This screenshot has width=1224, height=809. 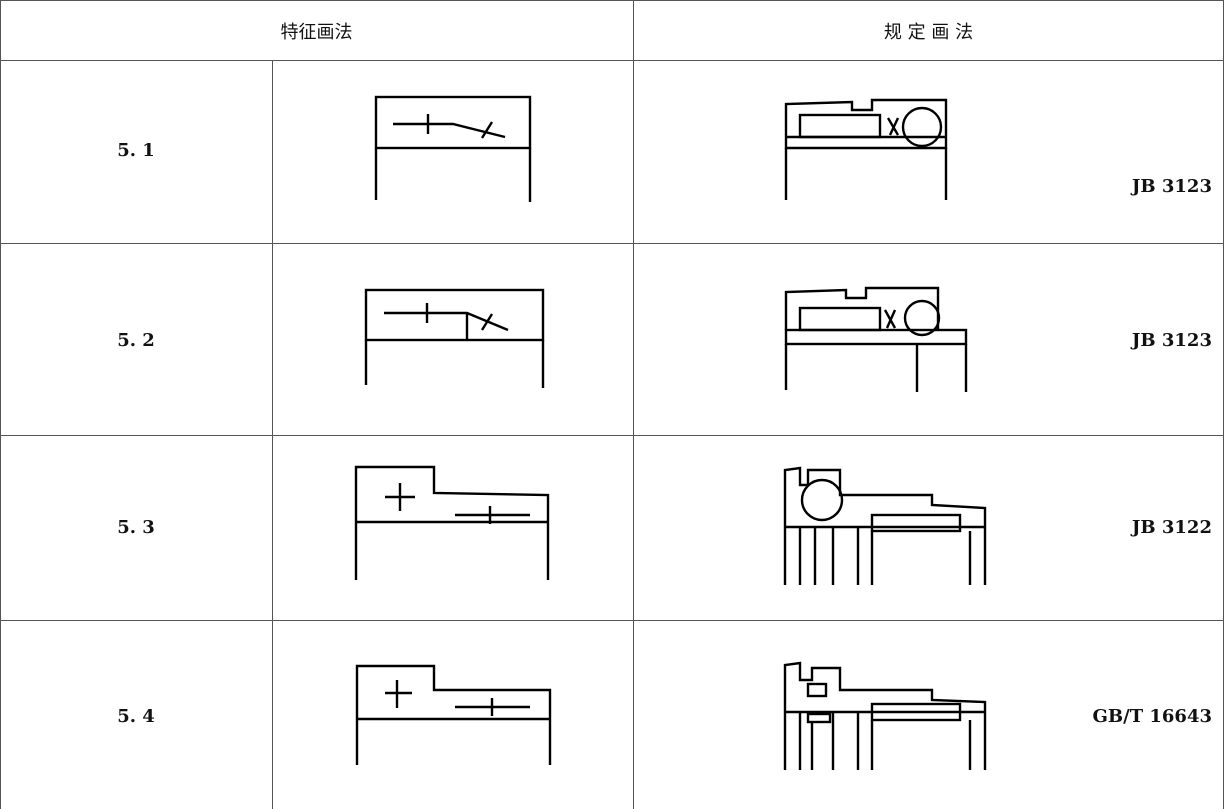 I want to click on row-number: 5. 3, so click(x=136, y=527).